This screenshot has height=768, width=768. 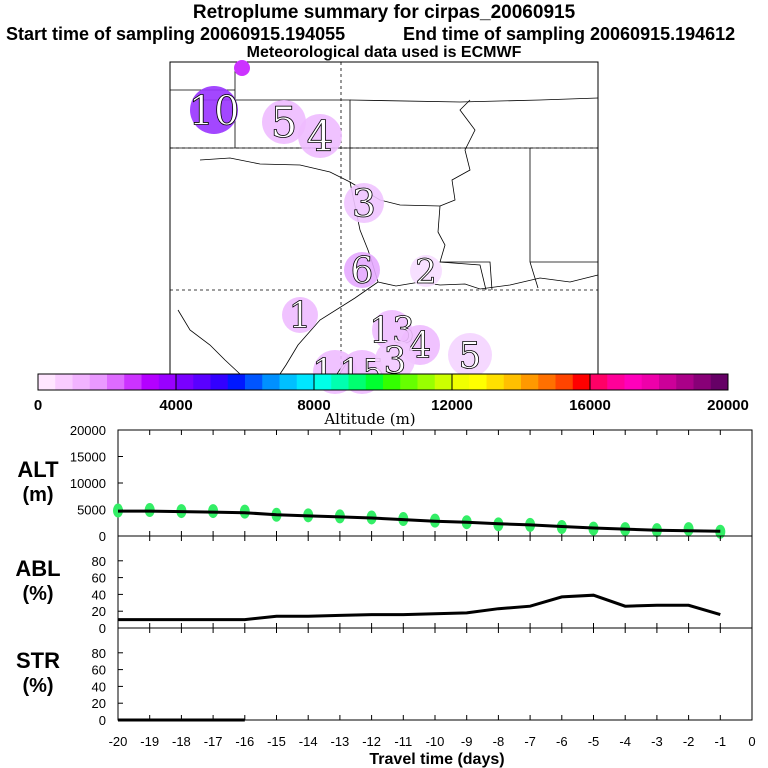 I want to click on y-tick-label: 20000, so click(x=88, y=430).